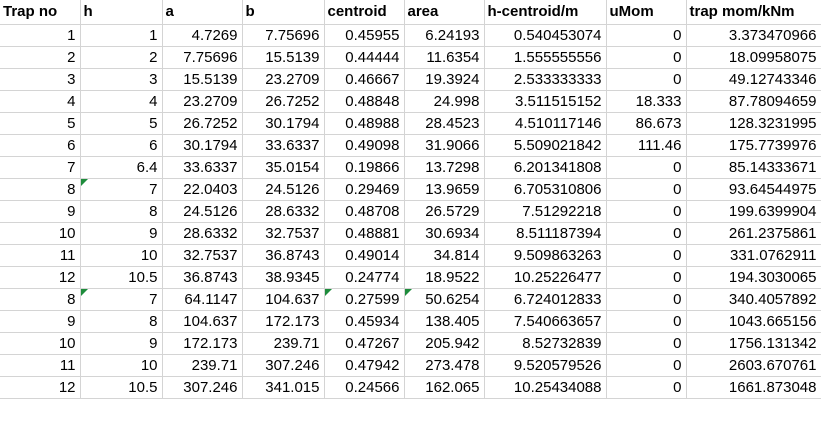 This screenshot has width=821, height=434. I want to click on cell-h: 4, so click(121, 101).